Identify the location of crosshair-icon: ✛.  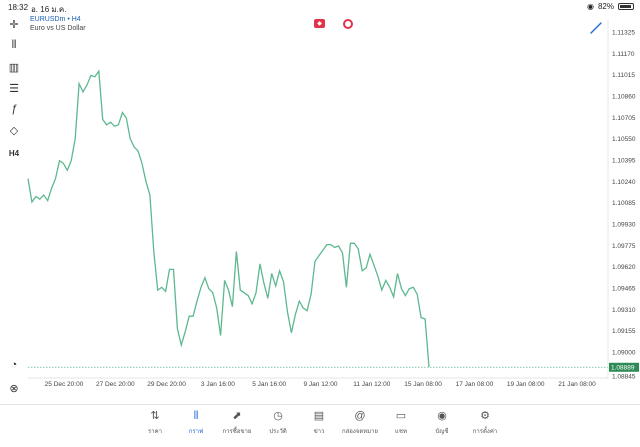
(14, 24).